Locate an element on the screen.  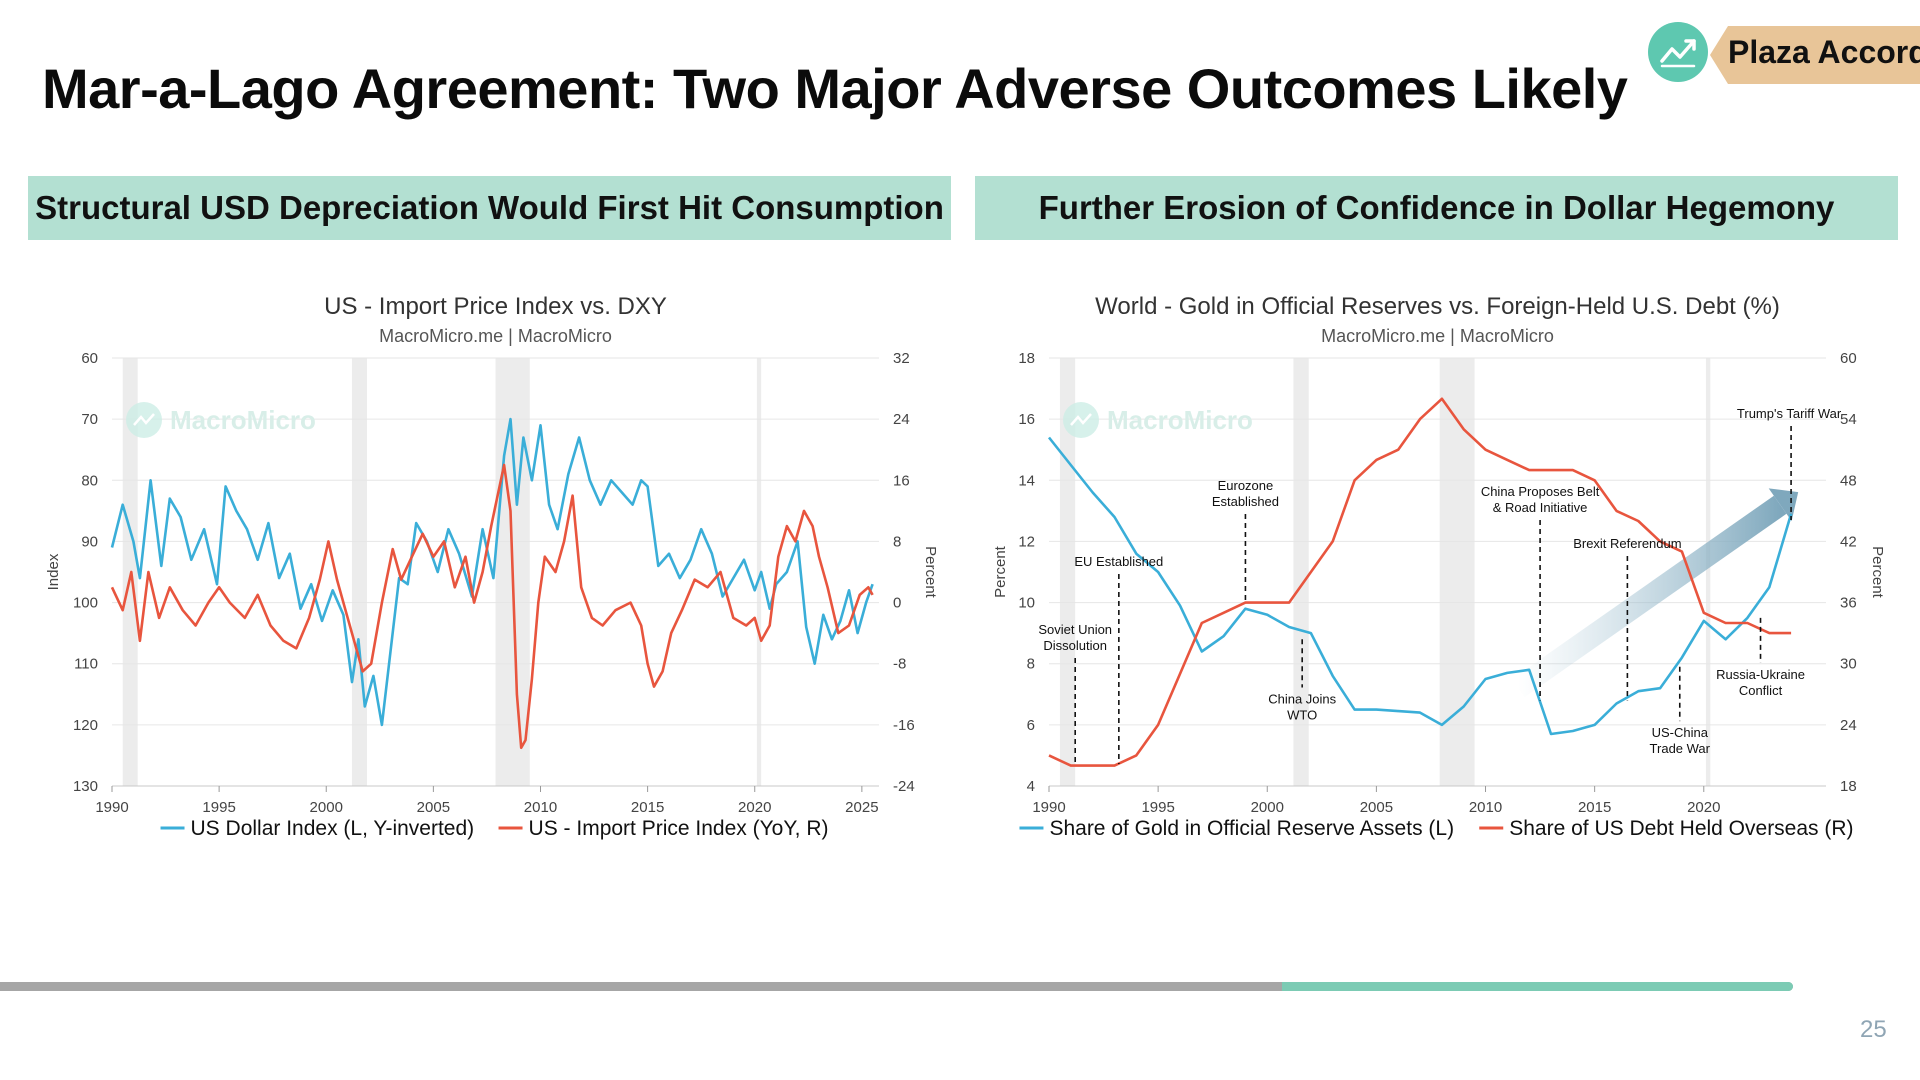
right-tick-label: 36 is located at coordinates (1848, 603).